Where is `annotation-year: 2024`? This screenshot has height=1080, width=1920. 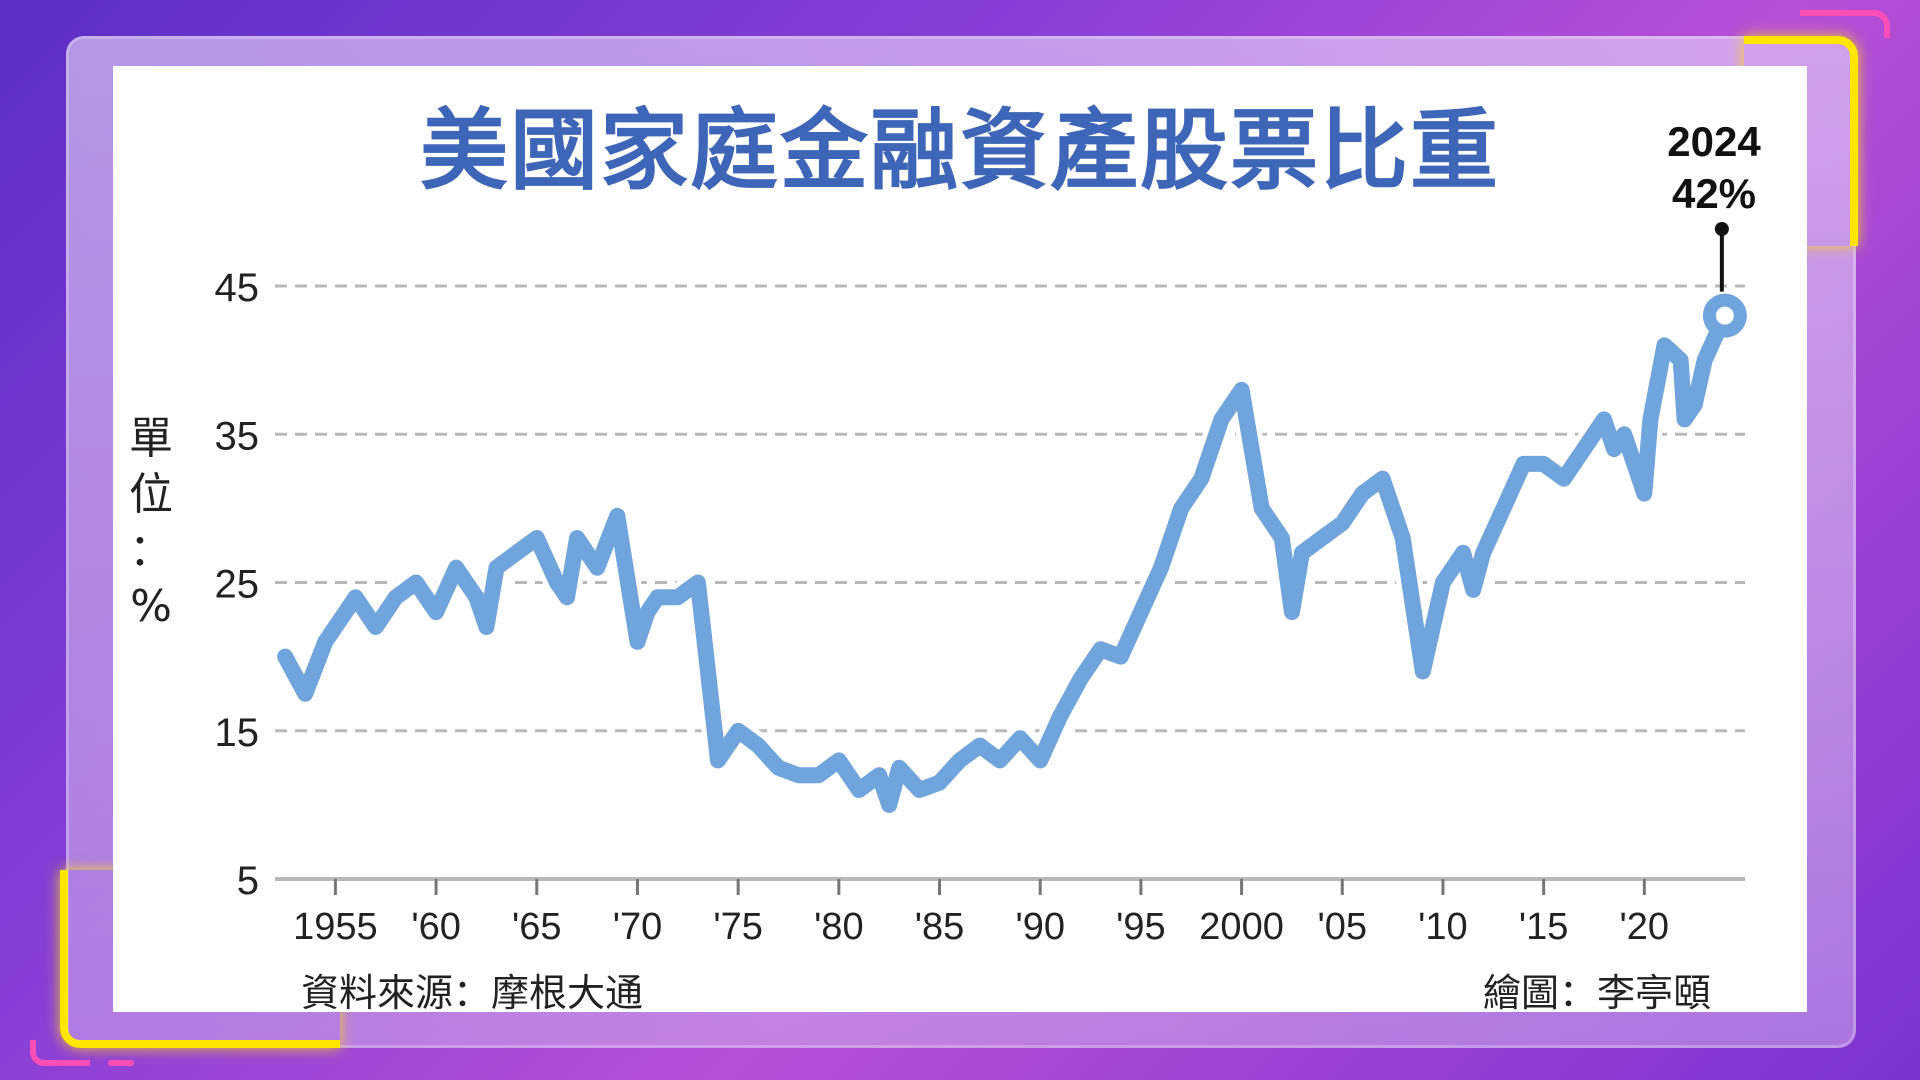
annotation-year: 2024 is located at coordinates (1714, 141).